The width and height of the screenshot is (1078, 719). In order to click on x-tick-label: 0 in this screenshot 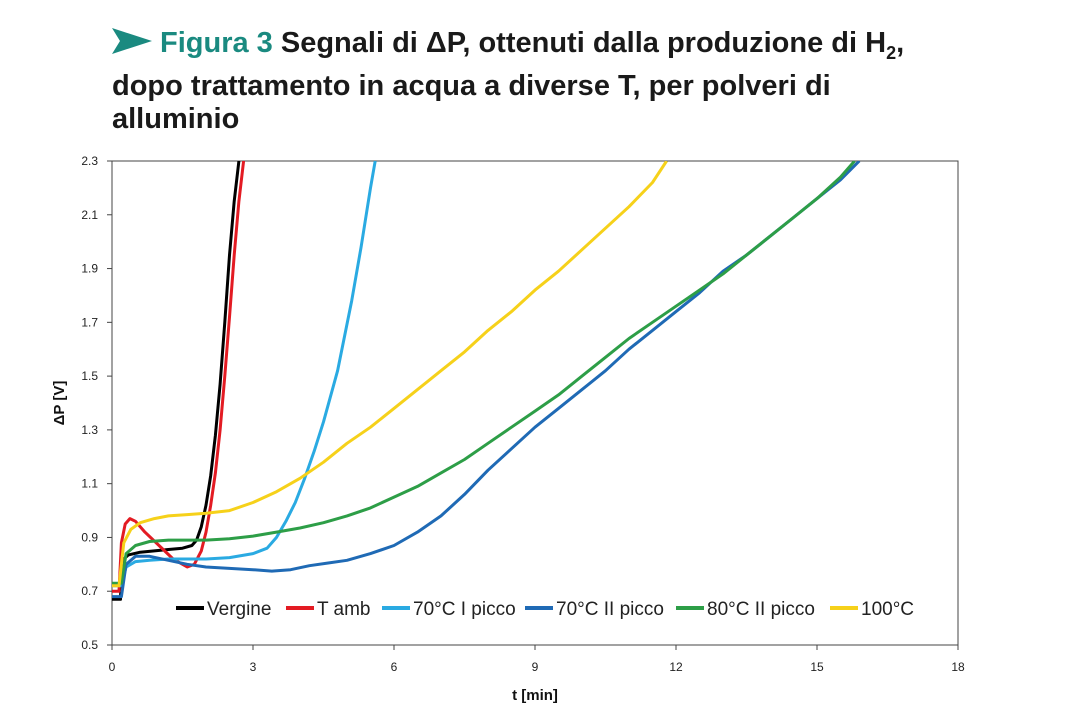, I will do `click(112, 667)`.